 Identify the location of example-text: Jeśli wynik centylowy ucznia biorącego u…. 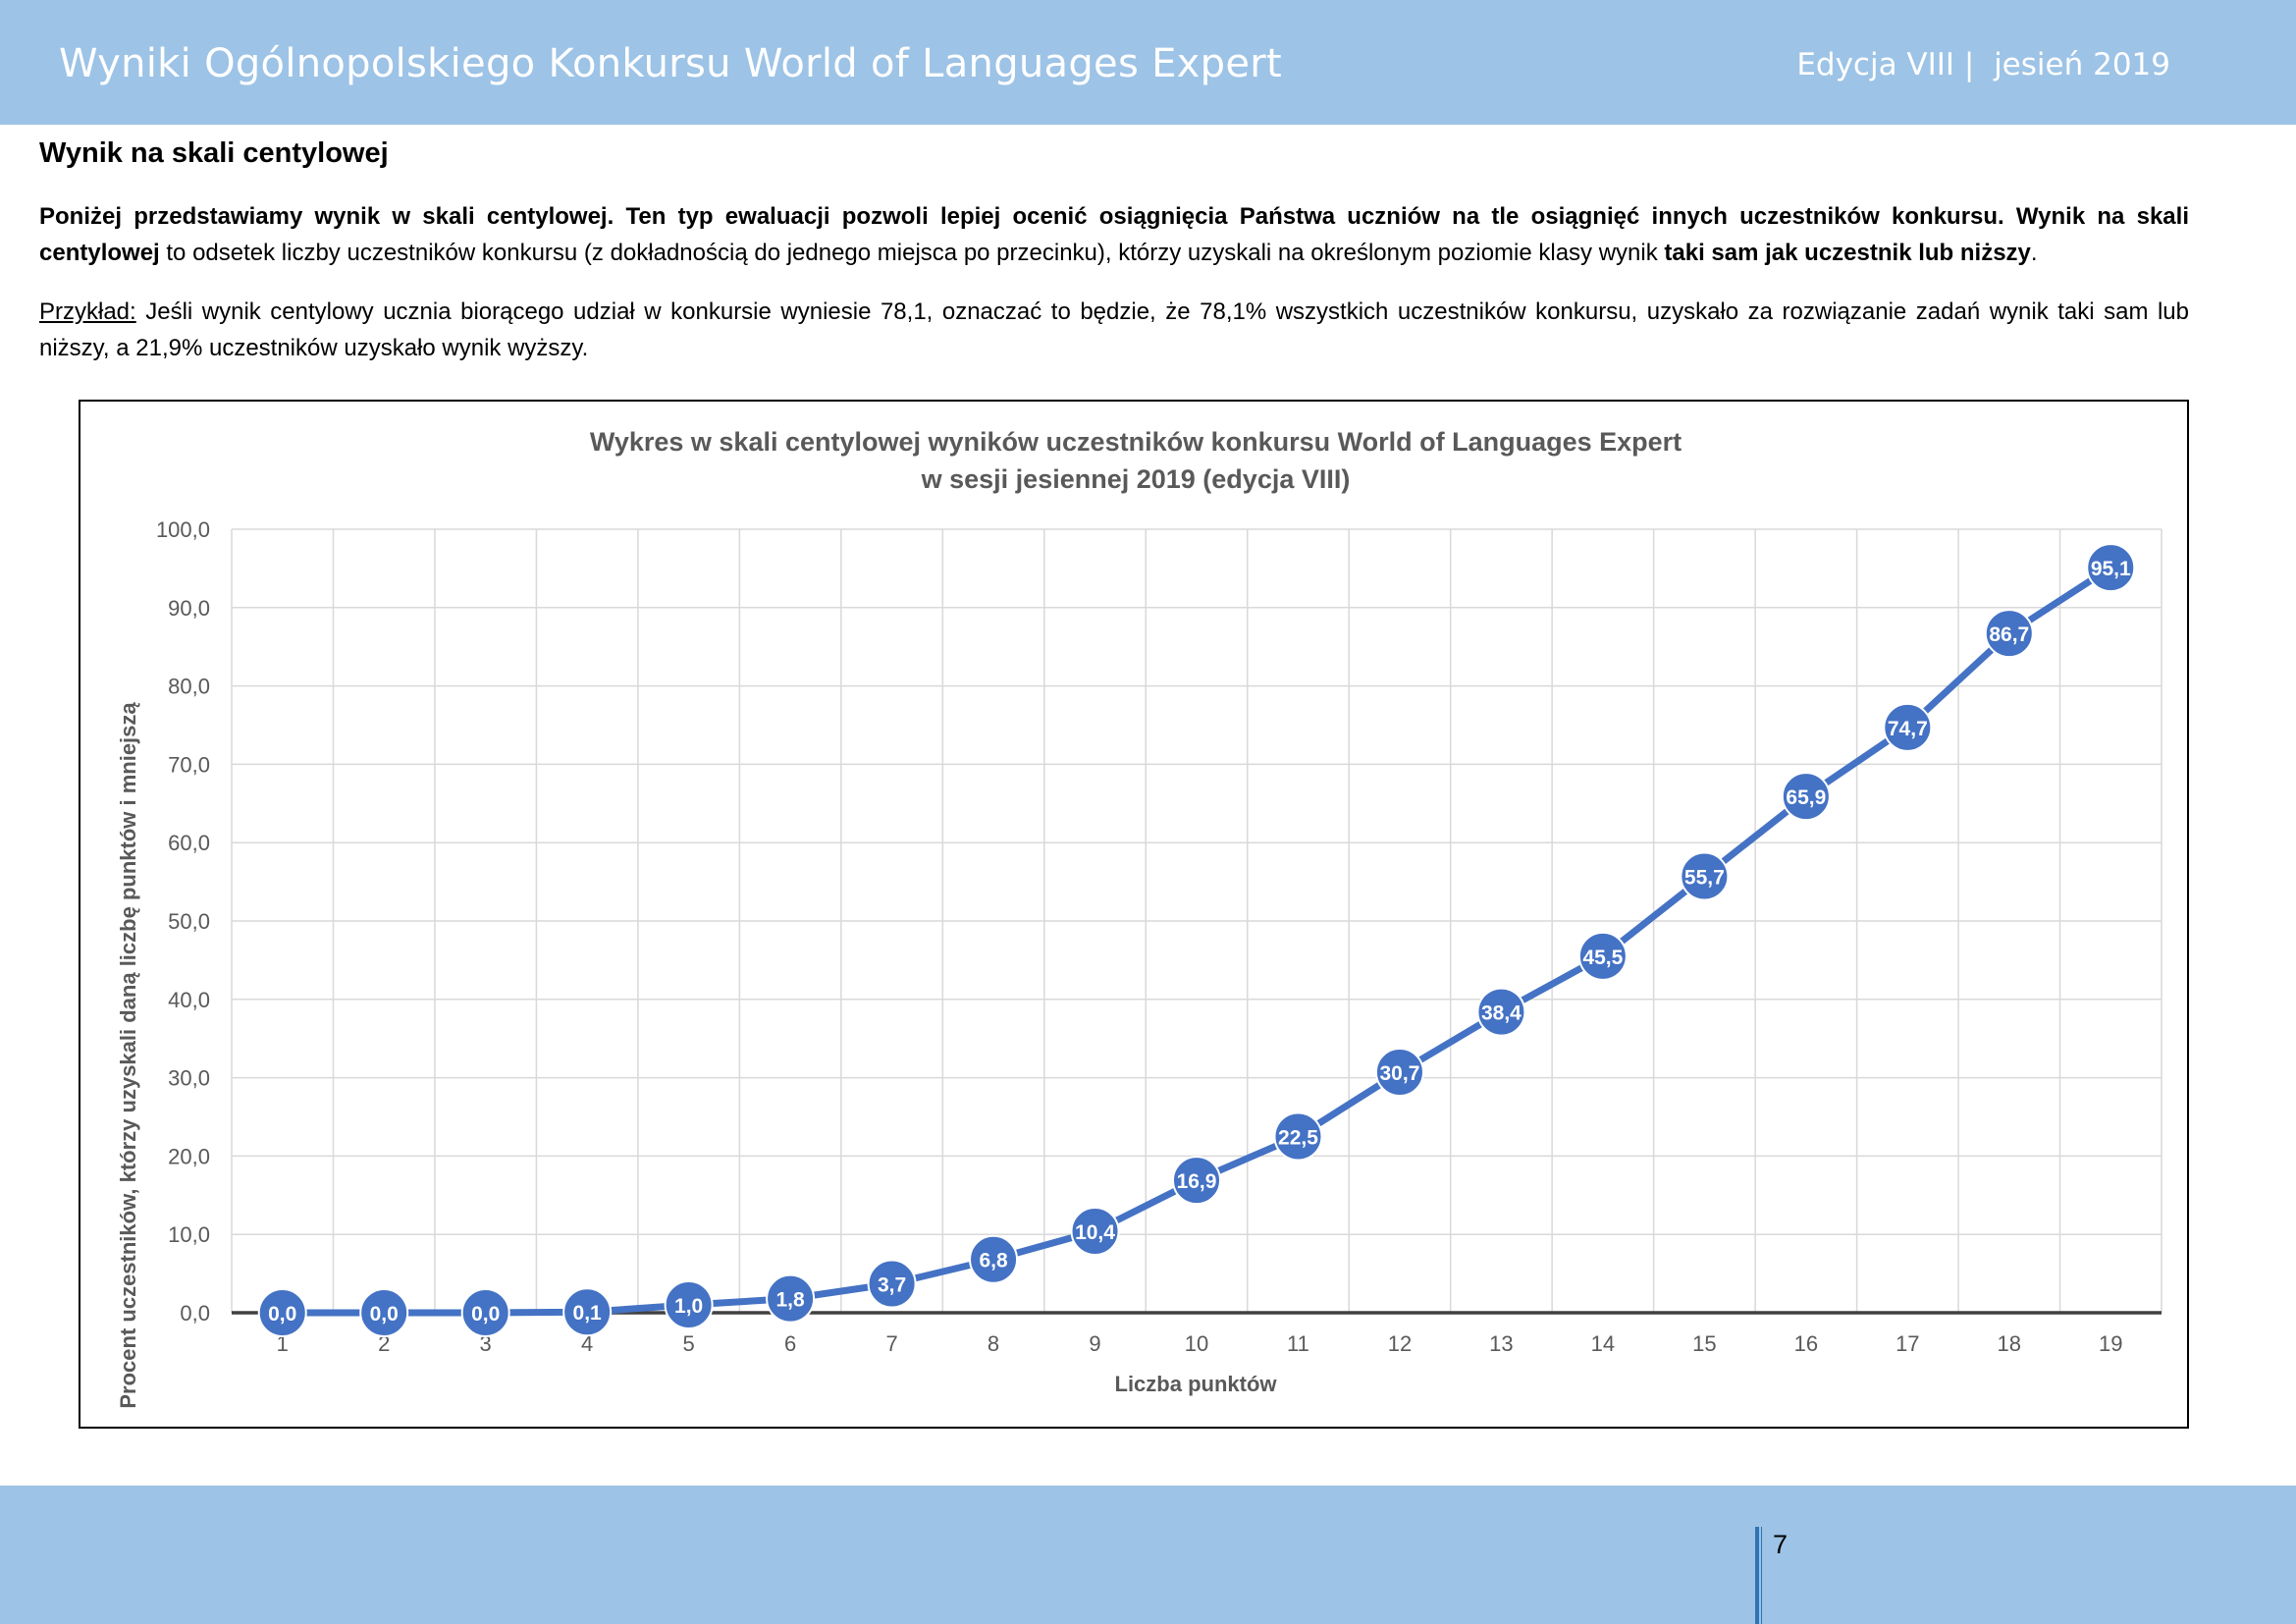
(1114, 329).